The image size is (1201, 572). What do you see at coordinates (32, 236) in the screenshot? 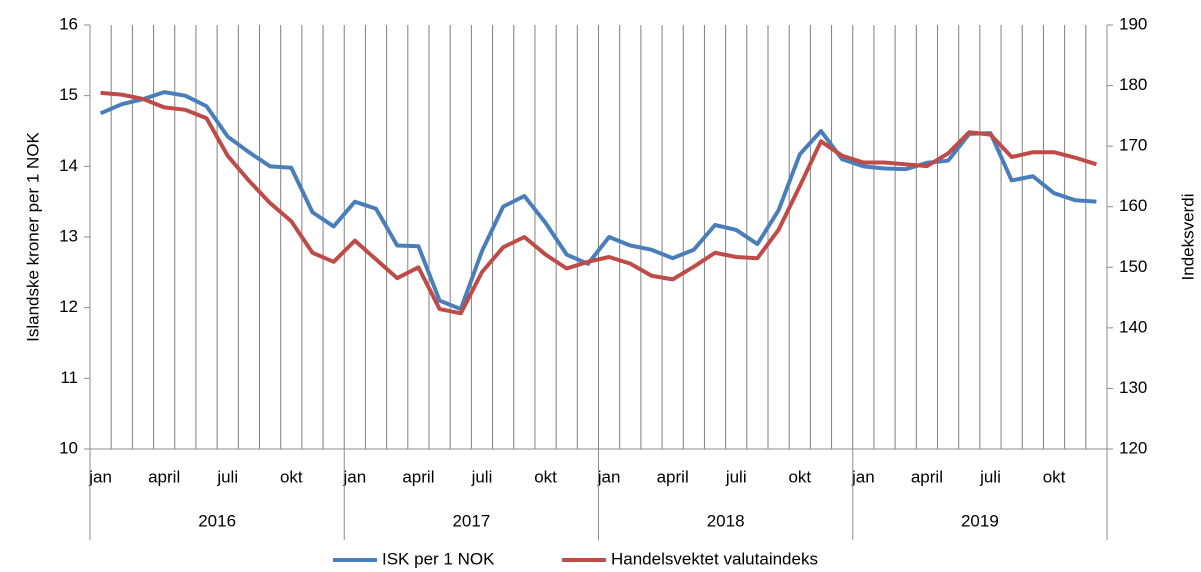
I see `y-axis-label: Islandske kroner per 1 NOK` at bounding box center [32, 236].